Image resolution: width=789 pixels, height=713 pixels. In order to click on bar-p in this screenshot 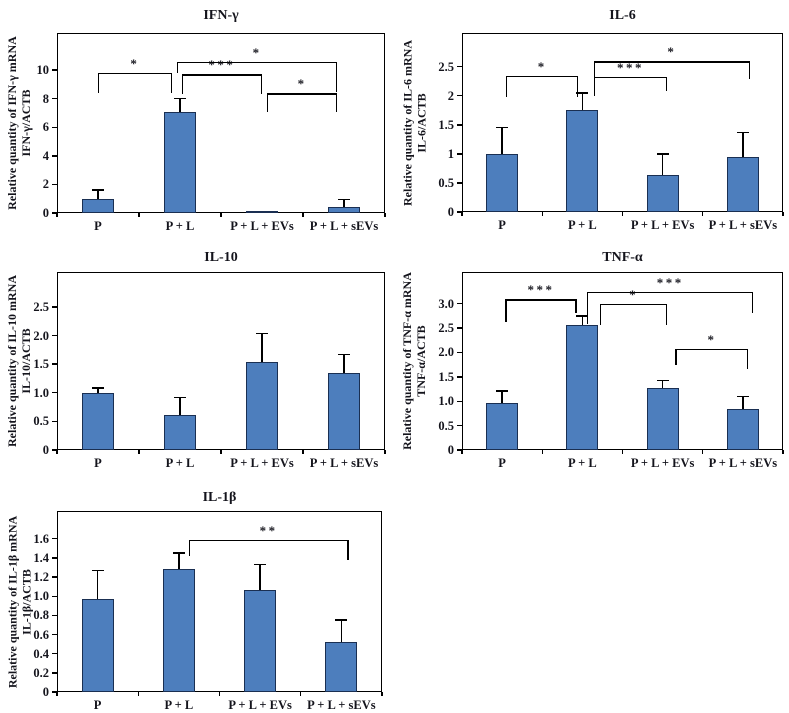, I will do `click(502, 182)`.